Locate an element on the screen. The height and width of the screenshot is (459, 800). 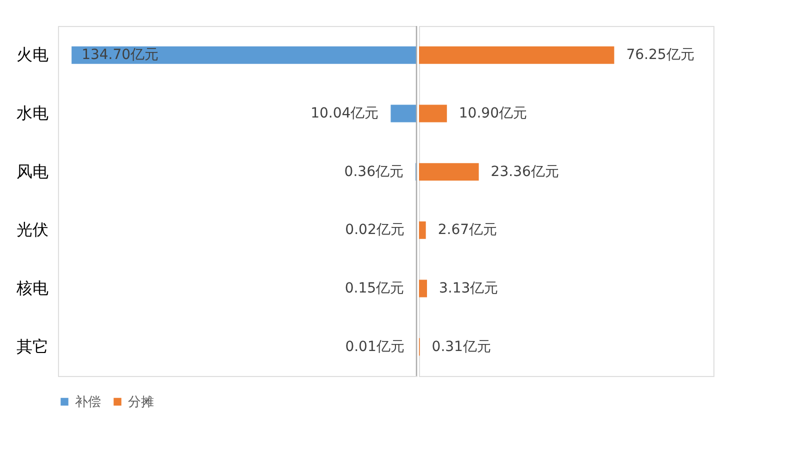
data-label: 76.25亿元 is located at coordinates (660, 55).